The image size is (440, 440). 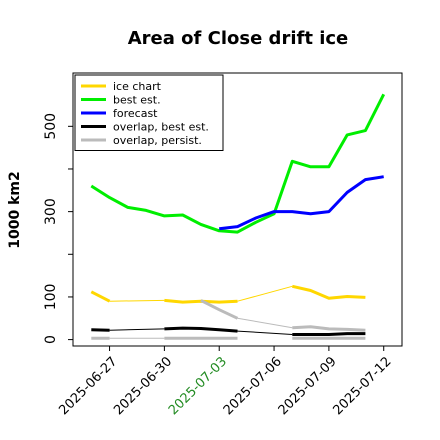 What do you see at coordinates (301, 203) in the screenshot?
I see `series-line-forecast` at bounding box center [301, 203].